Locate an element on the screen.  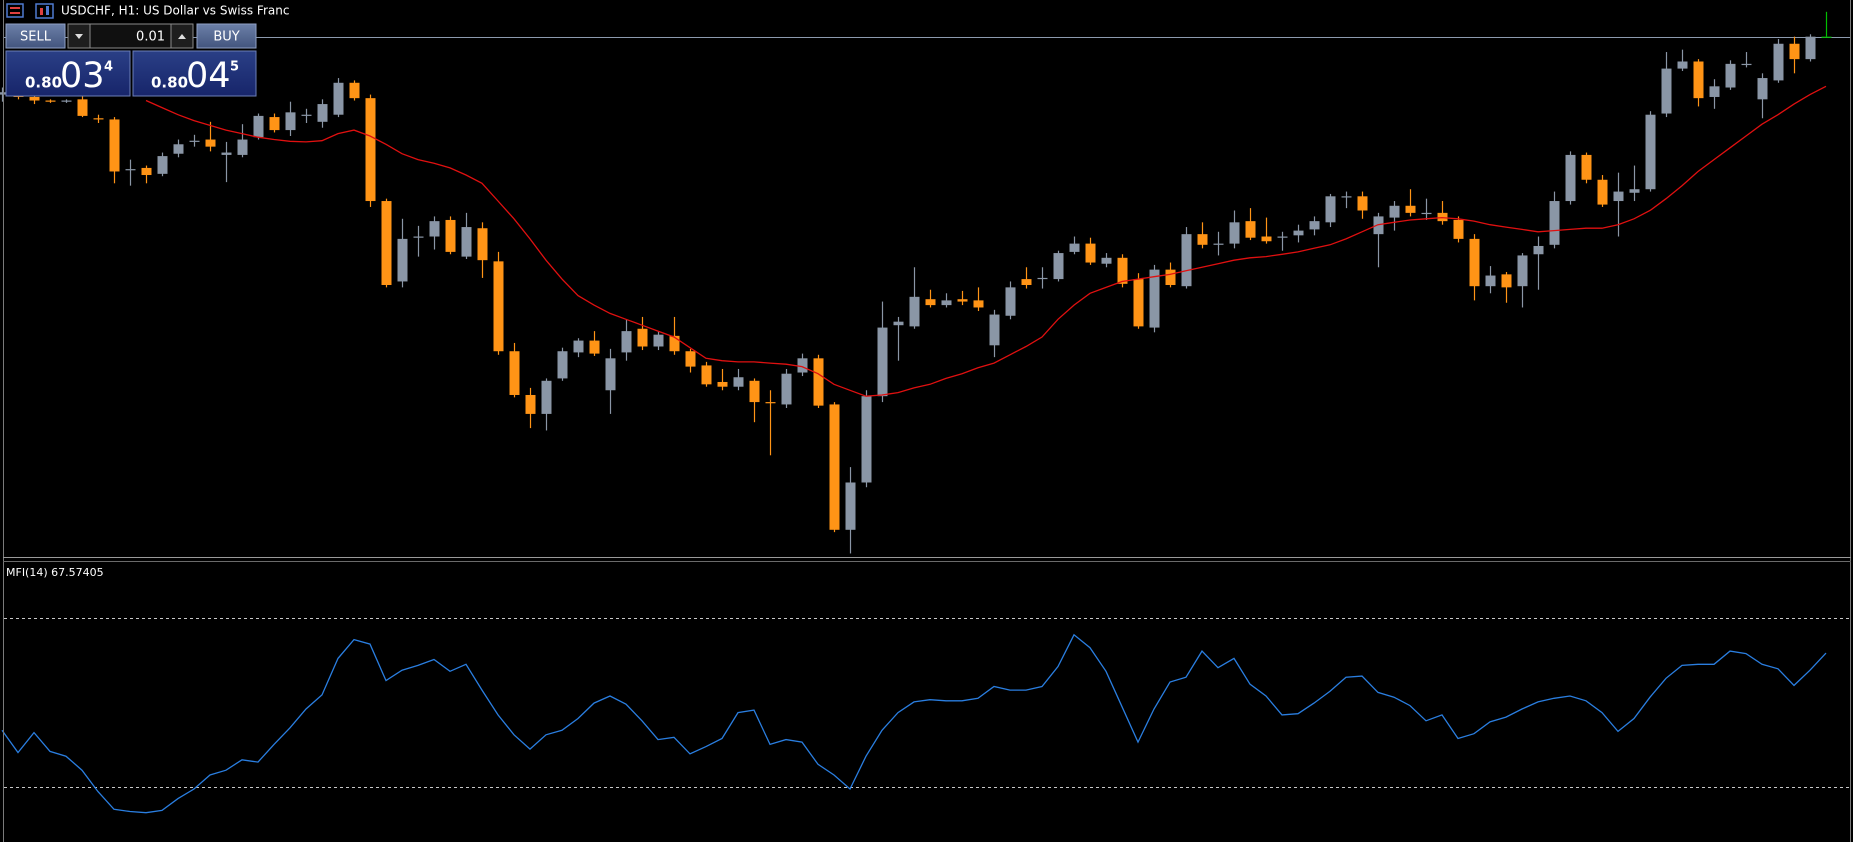
lot-input is located at coordinates (130, 36).